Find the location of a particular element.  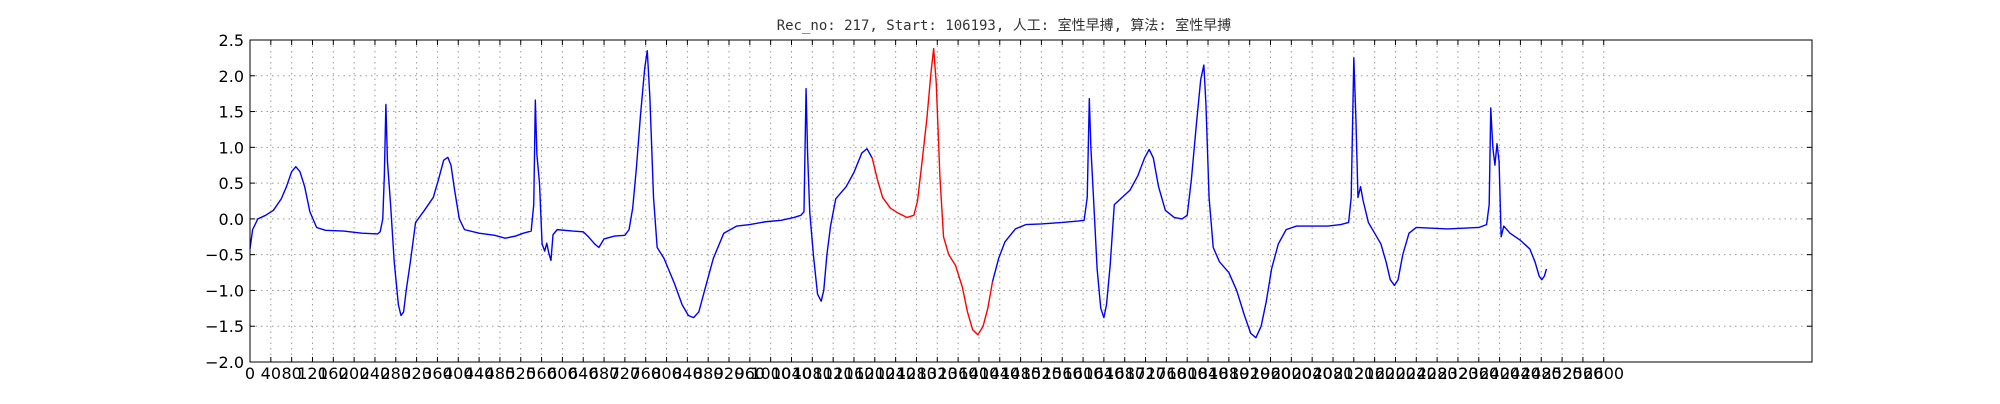

x-tick-label: 120 is located at coordinates (312, 373).